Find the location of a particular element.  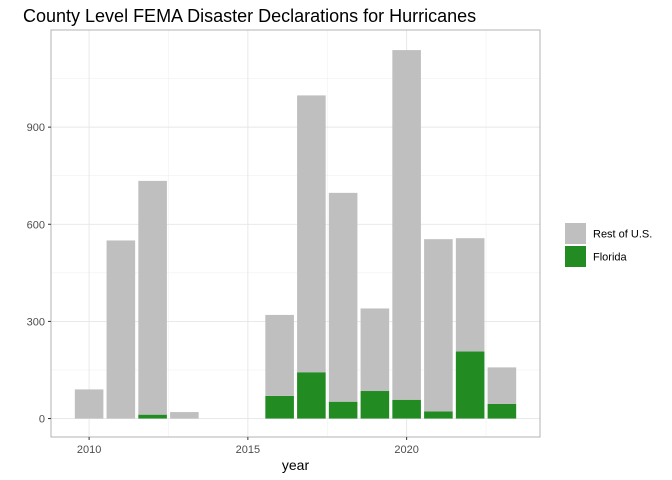

legend-label: Rest of U.S. is located at coordinates (622, 235).